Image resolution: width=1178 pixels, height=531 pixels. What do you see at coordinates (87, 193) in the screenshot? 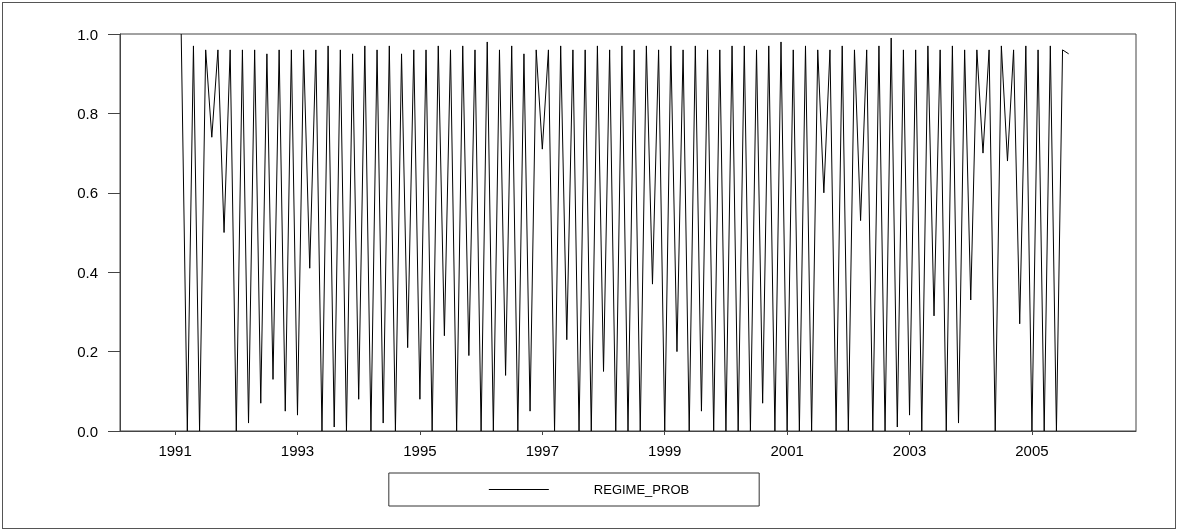
I see `y-tick-label: 0.6` at bounding box center [87, 193].